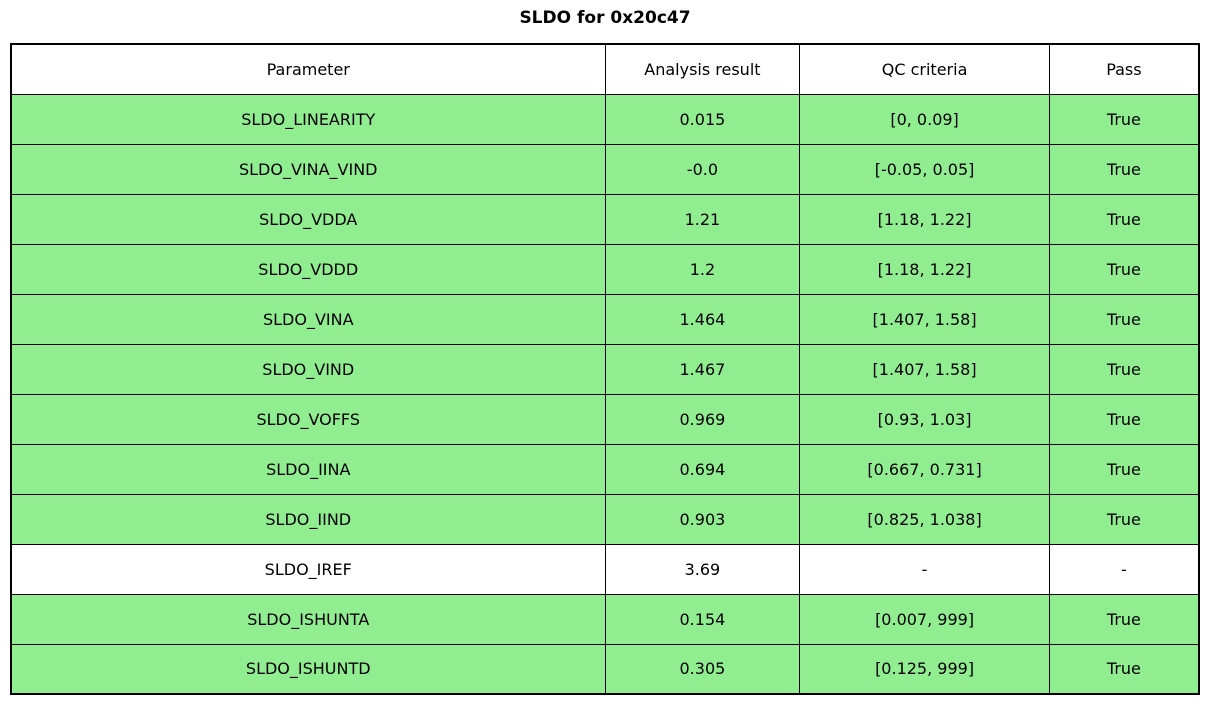  I want to click on result-cell: 0.015, so click(702, 119).